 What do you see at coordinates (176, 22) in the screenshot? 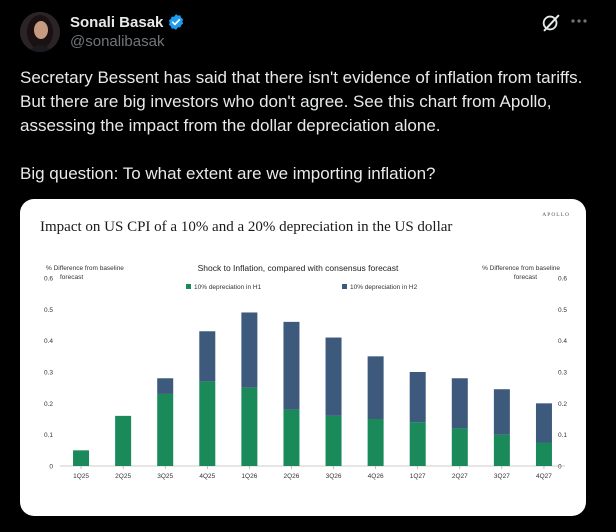
I see `verified-badge-icon` at bounding box center [176, 22].